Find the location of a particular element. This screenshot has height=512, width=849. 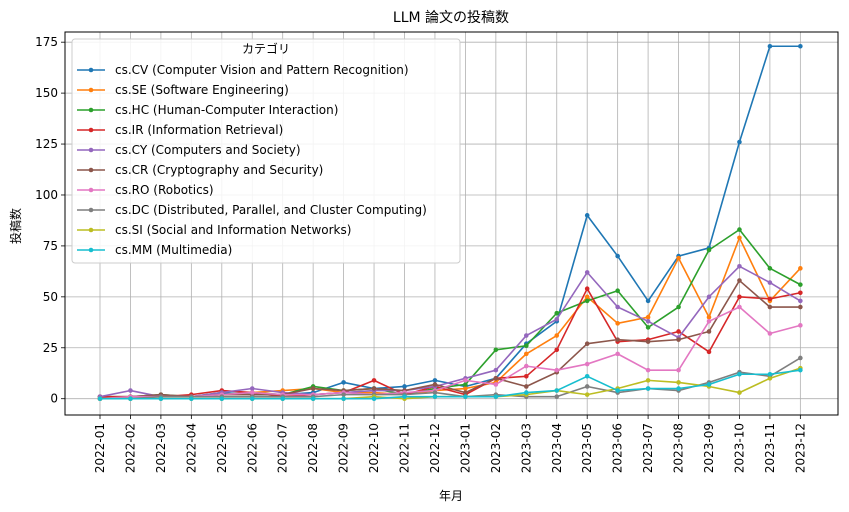

x-tick-label: 2023-11 is located at coordinates (770, 448).